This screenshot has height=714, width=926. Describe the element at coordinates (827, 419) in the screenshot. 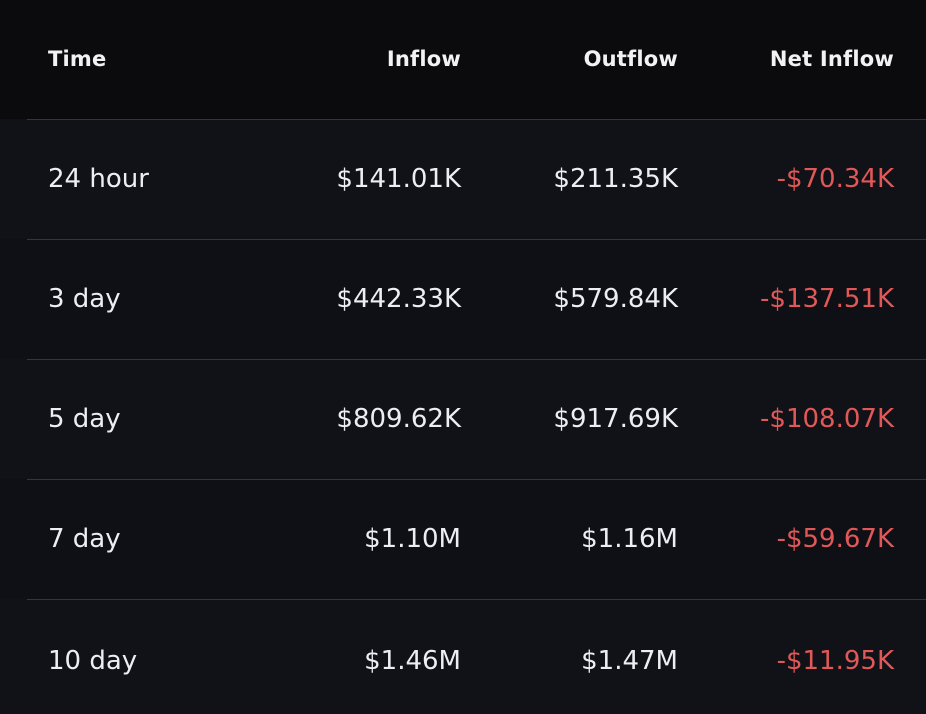

I see `cell-net-inflow: -$108.07K` at that location.